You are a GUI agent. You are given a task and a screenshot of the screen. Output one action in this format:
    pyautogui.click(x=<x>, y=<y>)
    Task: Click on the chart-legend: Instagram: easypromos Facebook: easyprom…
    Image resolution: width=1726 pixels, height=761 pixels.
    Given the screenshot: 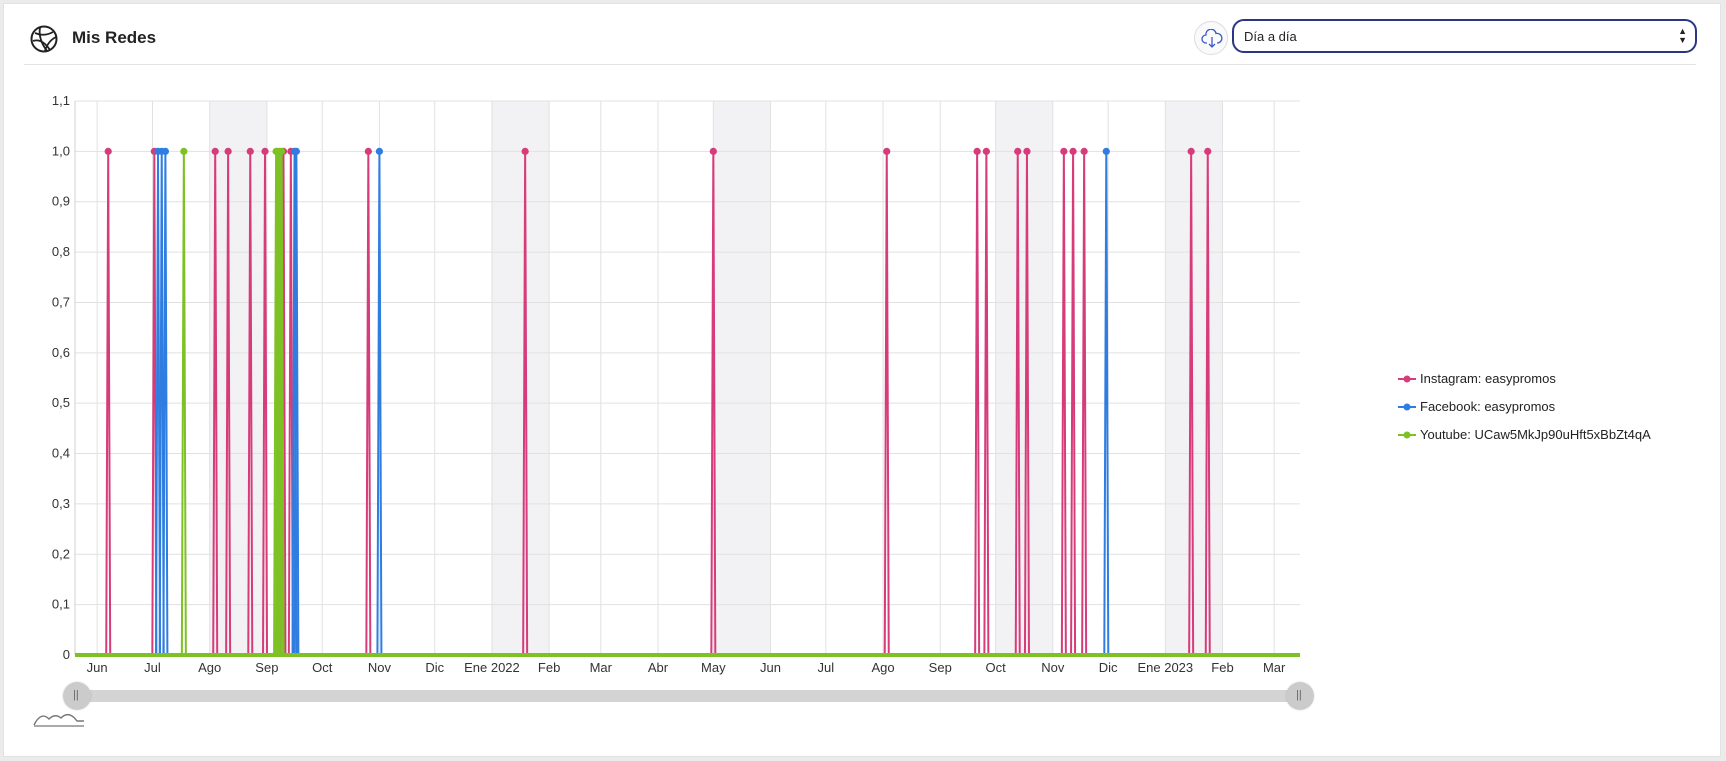 What is the action you would take?
    pyautogui.click(x=1558, y=410)
    